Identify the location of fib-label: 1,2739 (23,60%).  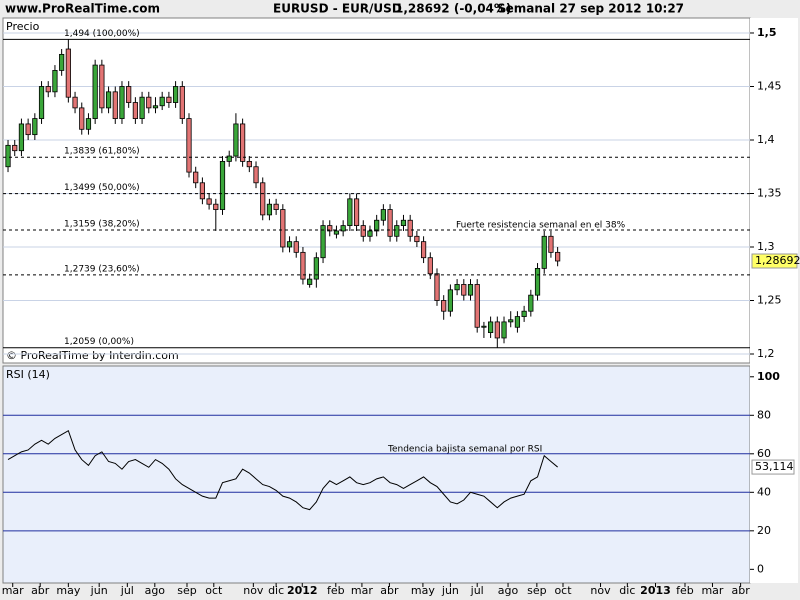
(102, 269).